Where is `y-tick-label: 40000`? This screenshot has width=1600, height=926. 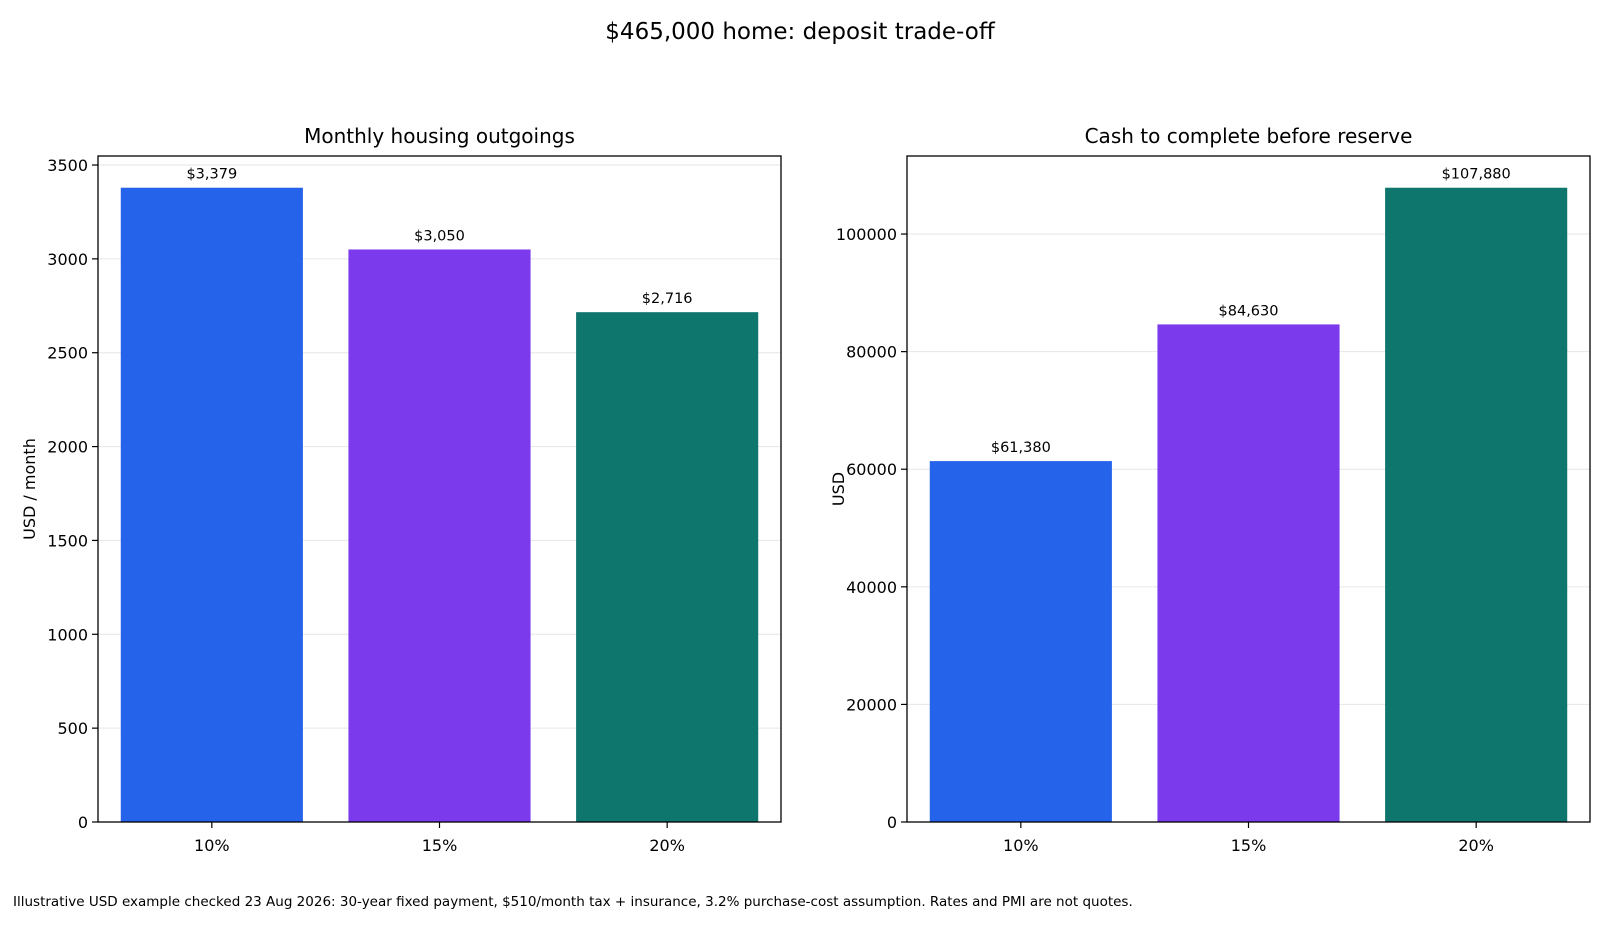
y-tick-label: 40000 is located at coordinates (871, 587).